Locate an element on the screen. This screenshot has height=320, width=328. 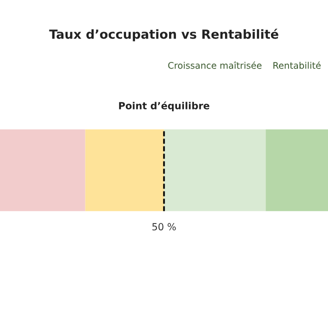
text: Rentabilité is located at coordinates (297, 65).